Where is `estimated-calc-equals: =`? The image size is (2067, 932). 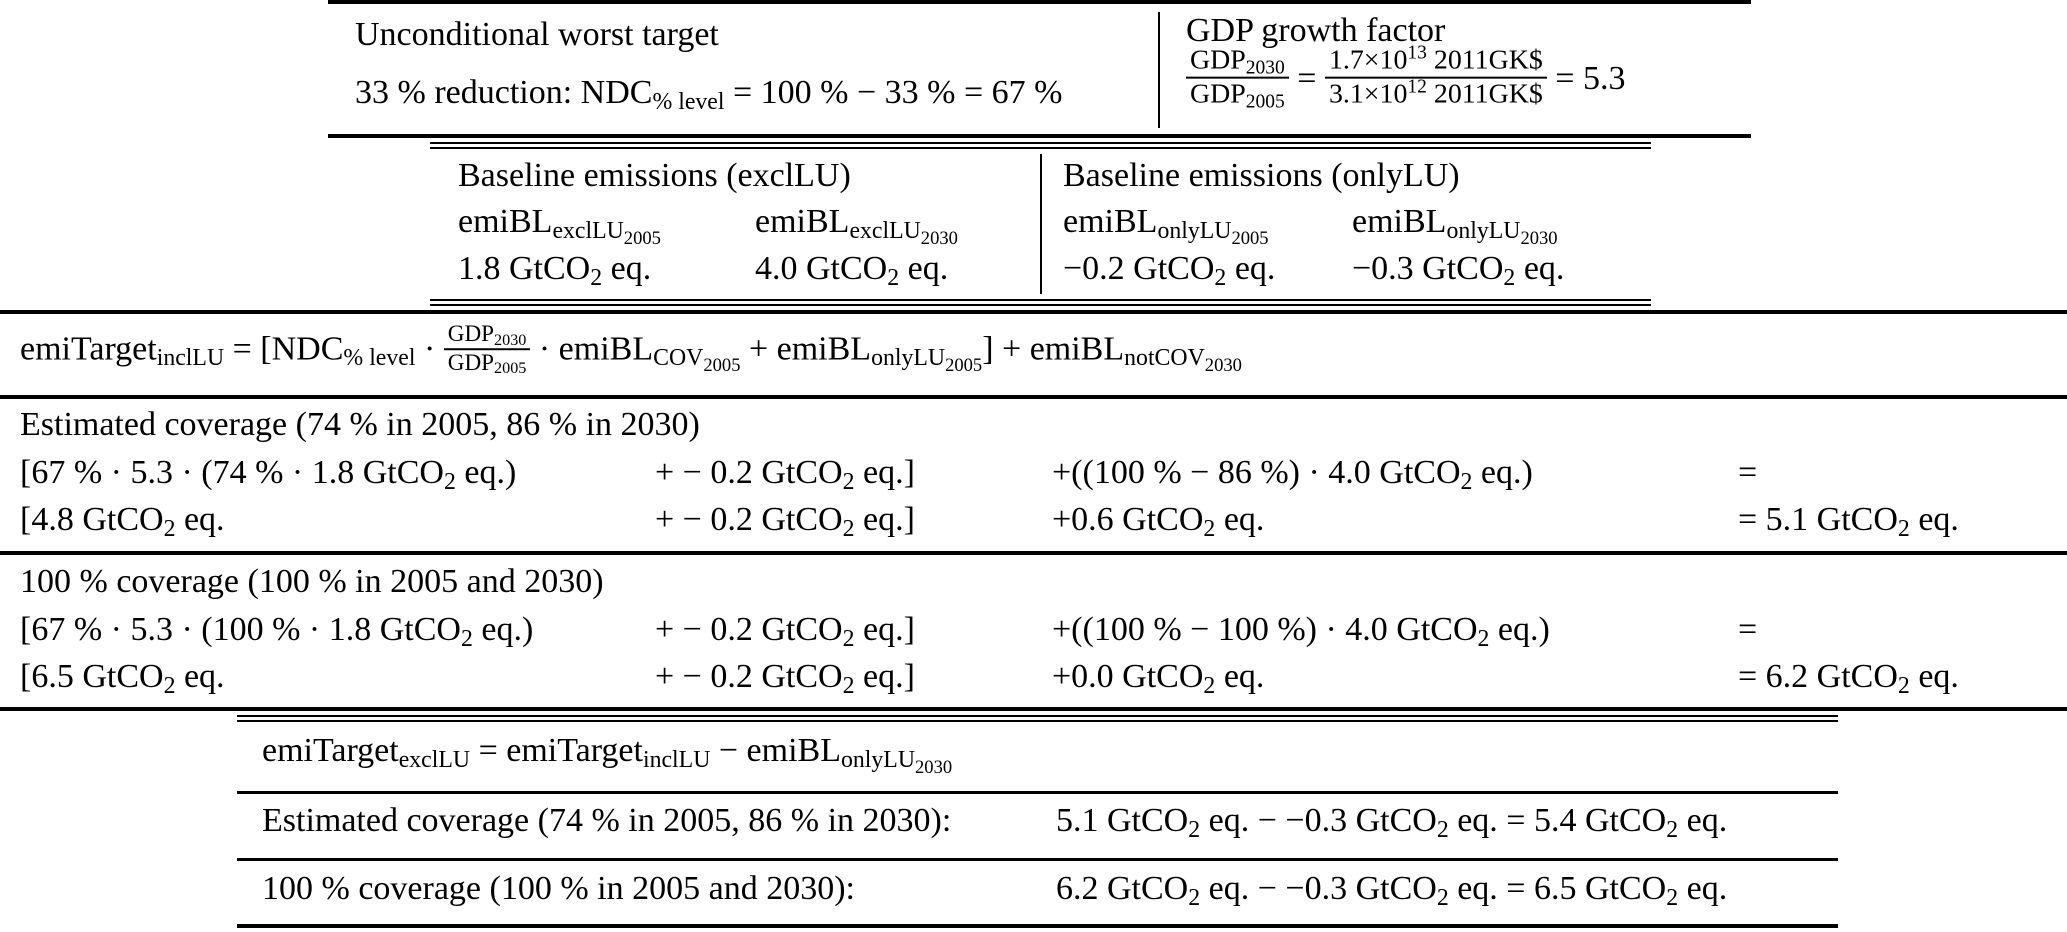 estimated-calc-equals: = is located at coordinates (1748, 472).